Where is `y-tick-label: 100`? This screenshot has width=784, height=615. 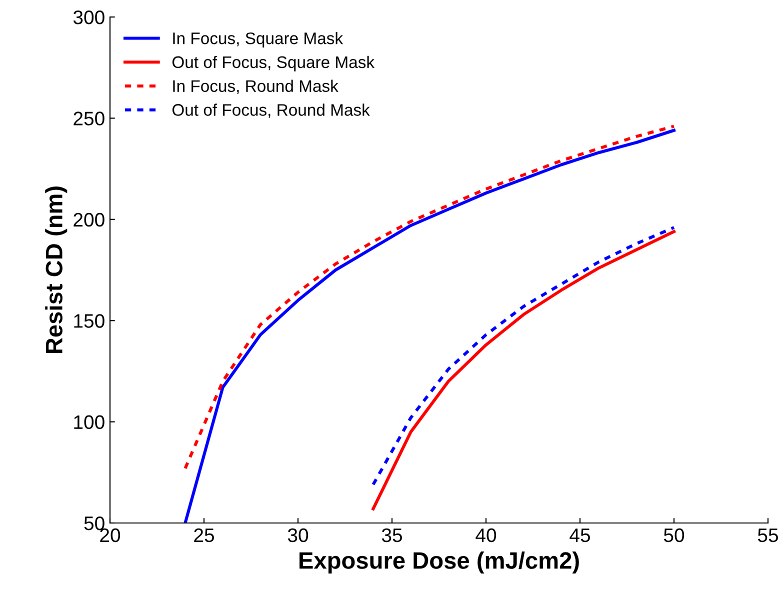
y-tick-label: 100 is located at coordinates (89, 422).